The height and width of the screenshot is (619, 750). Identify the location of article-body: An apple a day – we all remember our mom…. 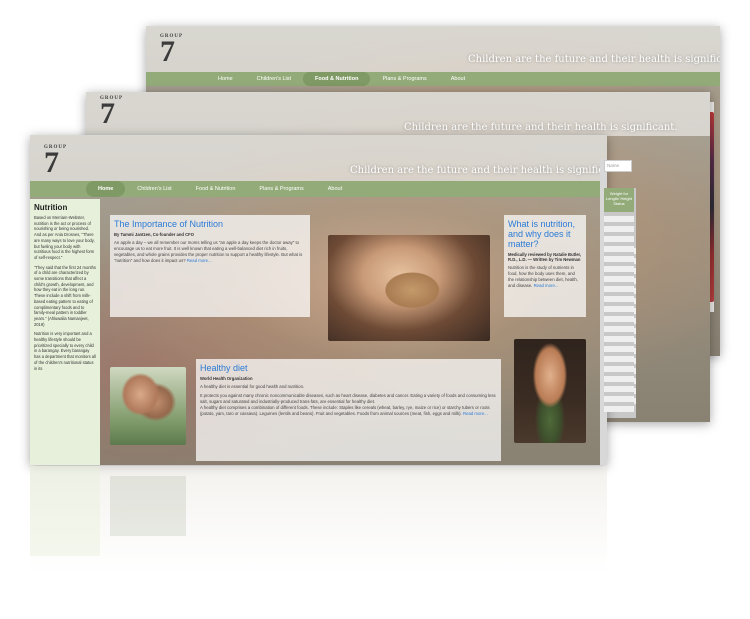
(210, 252).